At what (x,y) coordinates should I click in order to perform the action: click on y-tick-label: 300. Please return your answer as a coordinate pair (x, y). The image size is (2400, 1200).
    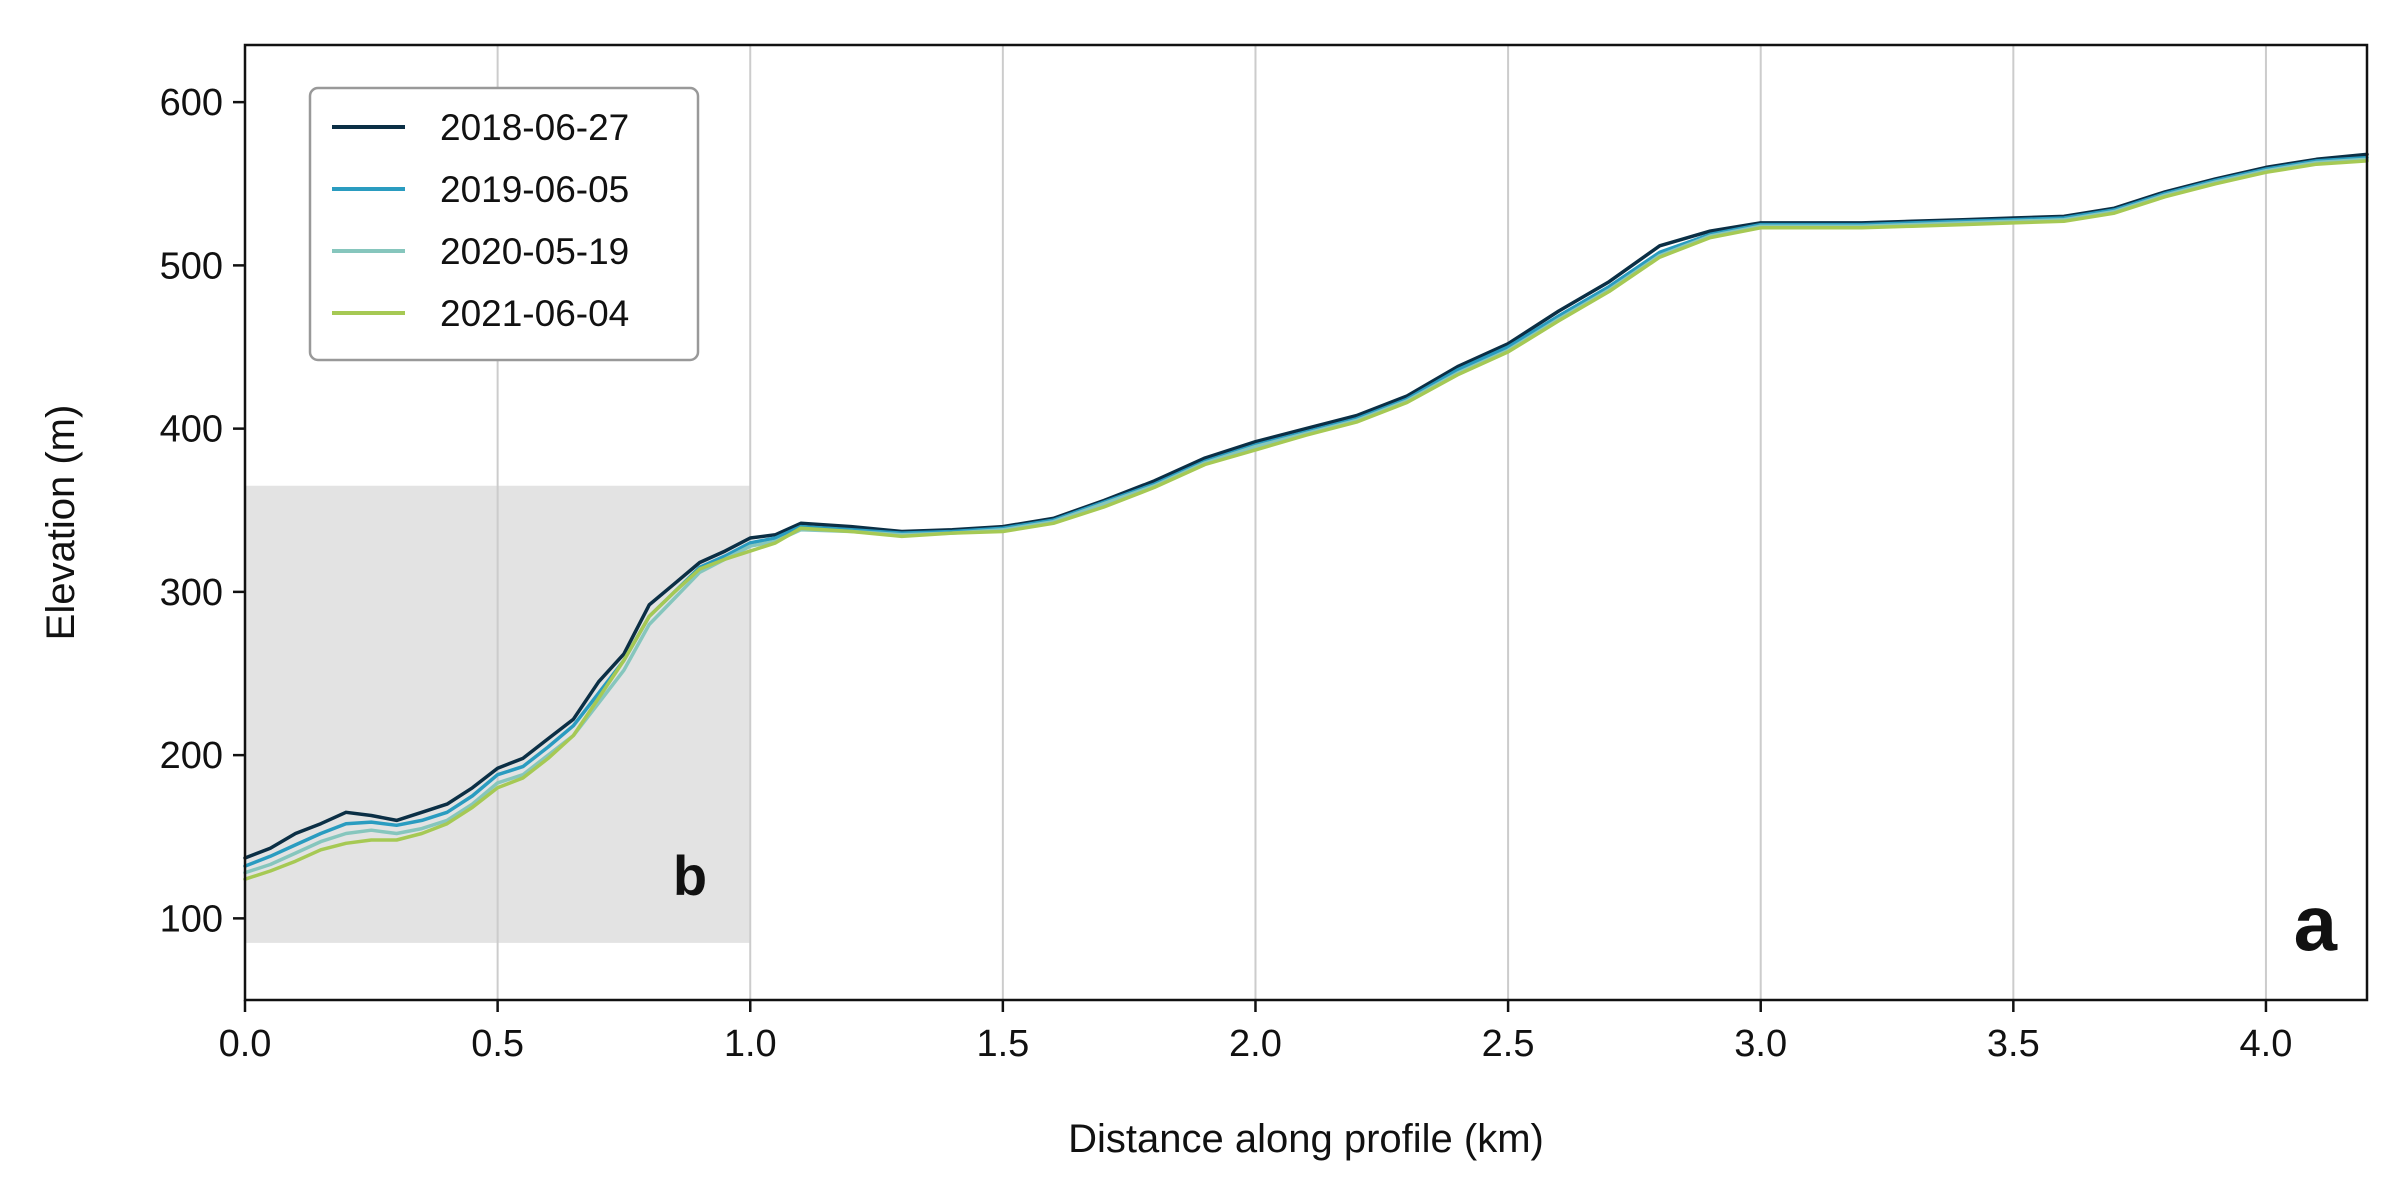
    Looking at the image, I should click on (191, 593).